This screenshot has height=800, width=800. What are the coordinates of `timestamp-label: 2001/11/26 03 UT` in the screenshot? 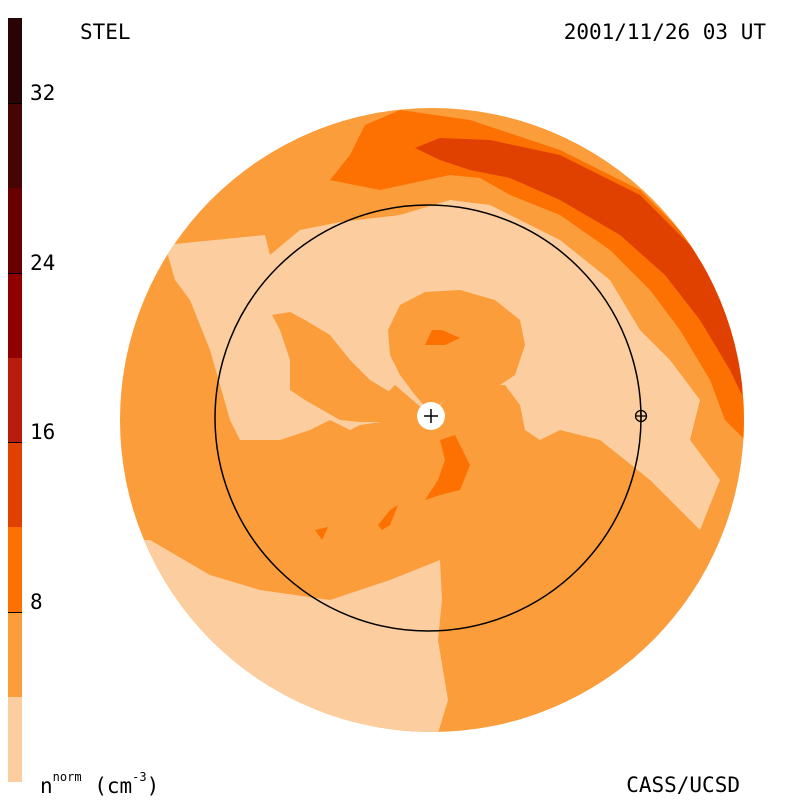 It's located at (664, 32).